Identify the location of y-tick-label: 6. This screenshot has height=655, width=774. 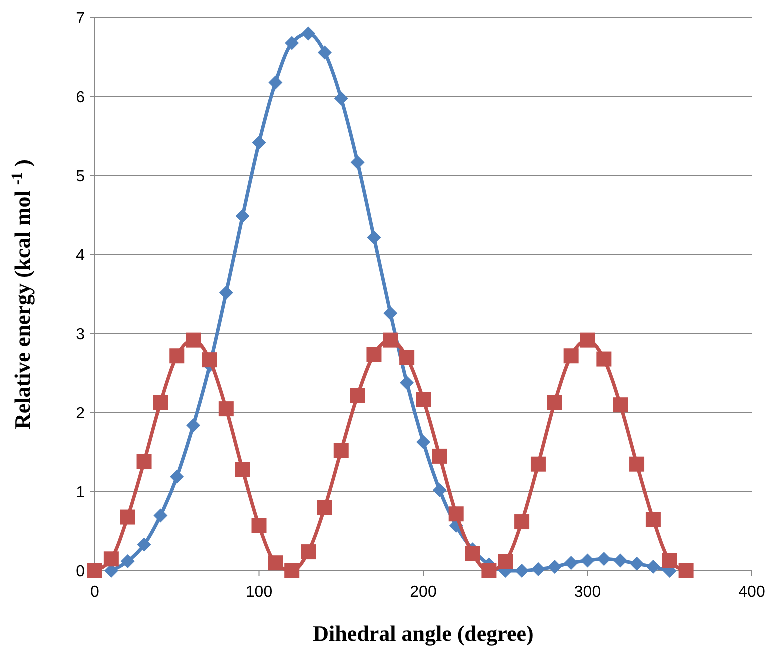
(81, 98).